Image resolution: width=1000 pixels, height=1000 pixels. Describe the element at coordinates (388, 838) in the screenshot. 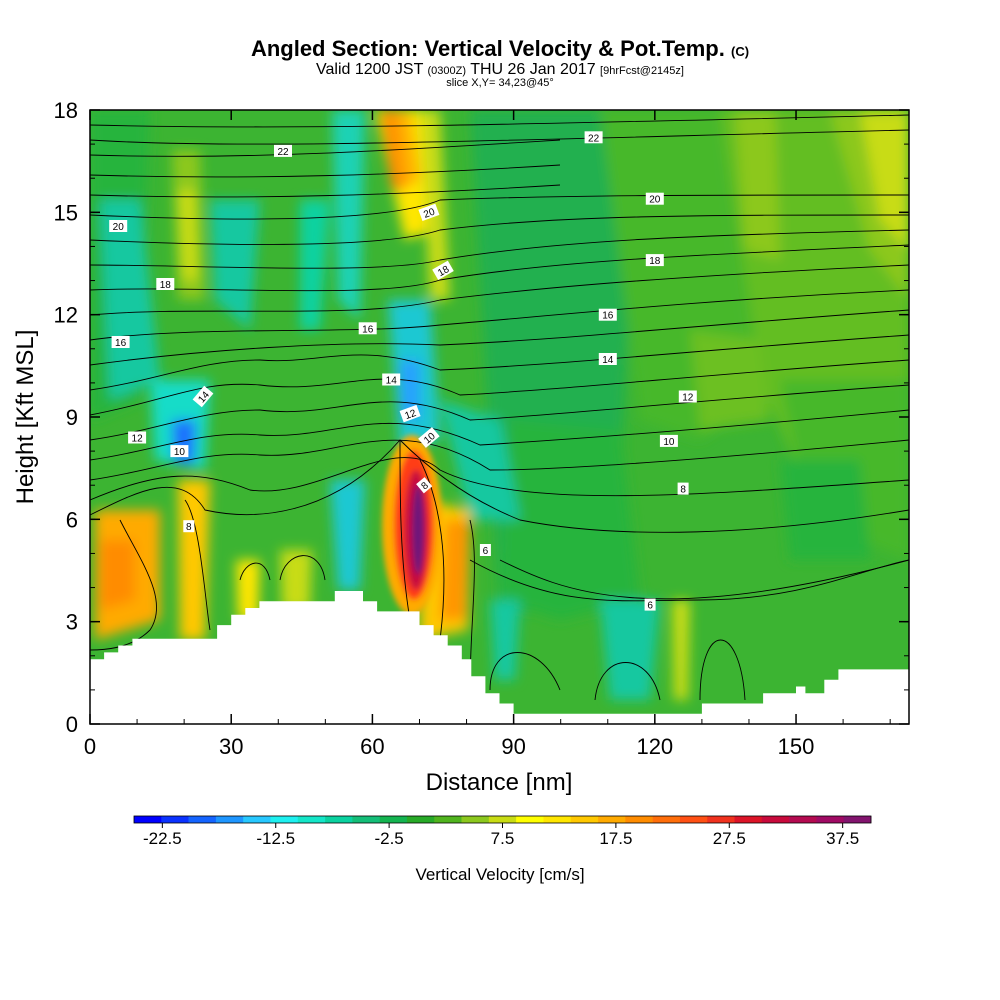

I see `colorbar-tick-label: -2.5` at that location.